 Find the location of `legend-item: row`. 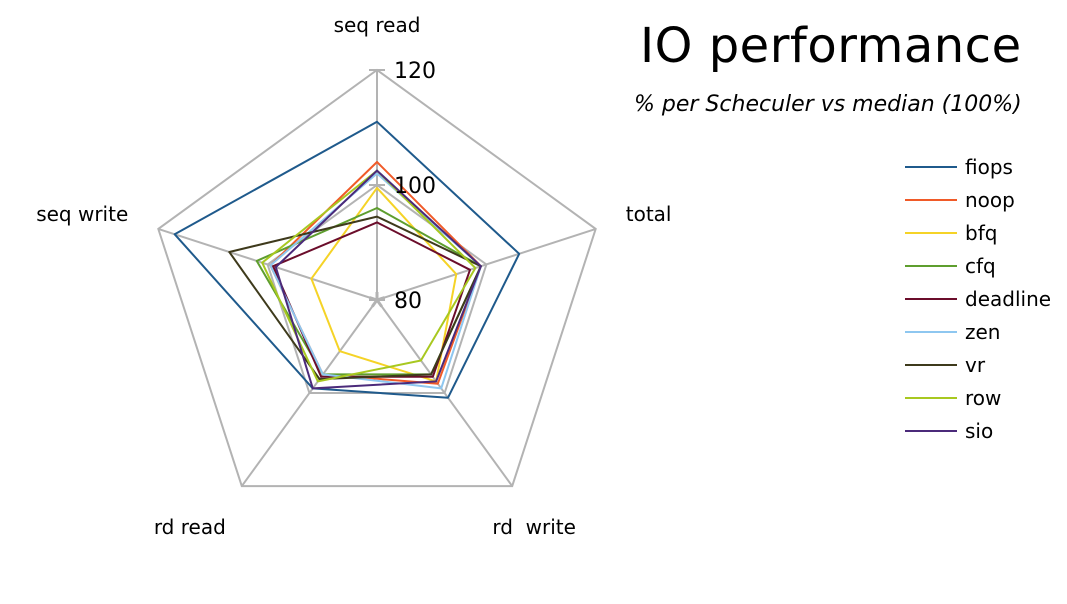

legend-item: row is located at coordinates (985, 397).